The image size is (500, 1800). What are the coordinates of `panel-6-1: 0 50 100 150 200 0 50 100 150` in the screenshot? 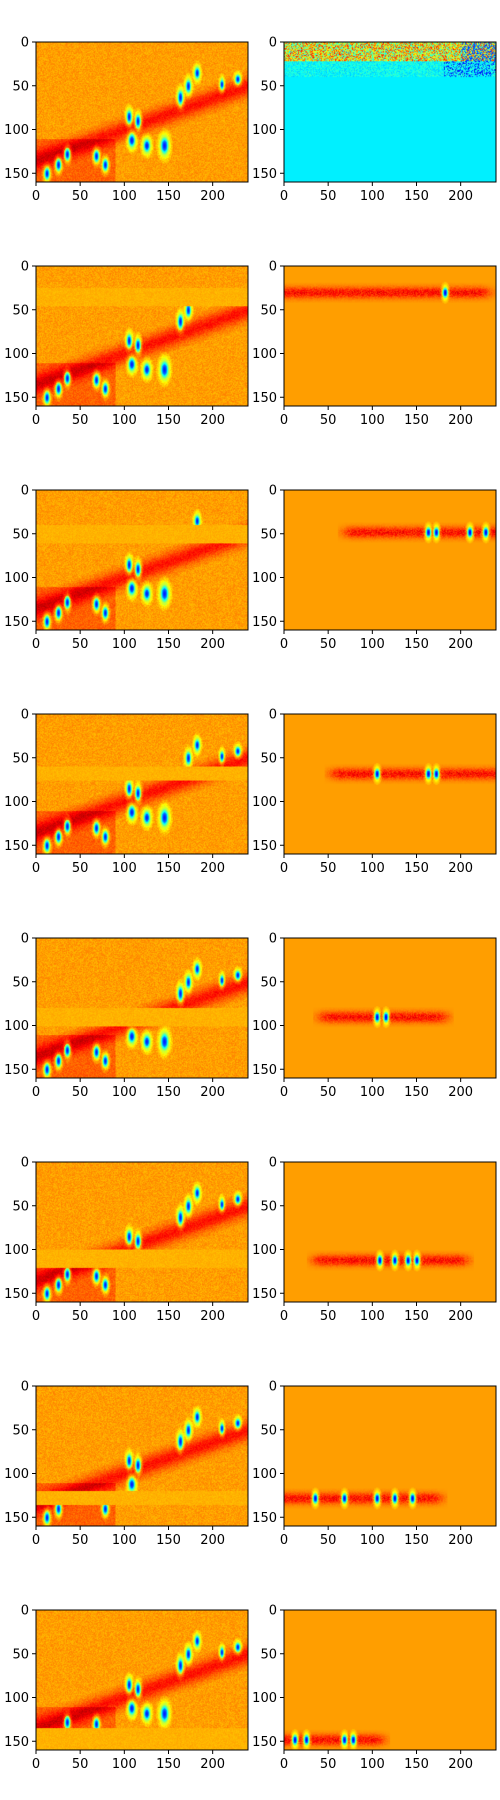 It's located at (374, 1464).